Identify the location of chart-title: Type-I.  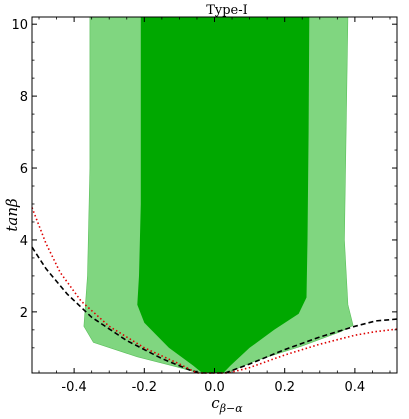
(227, 10).